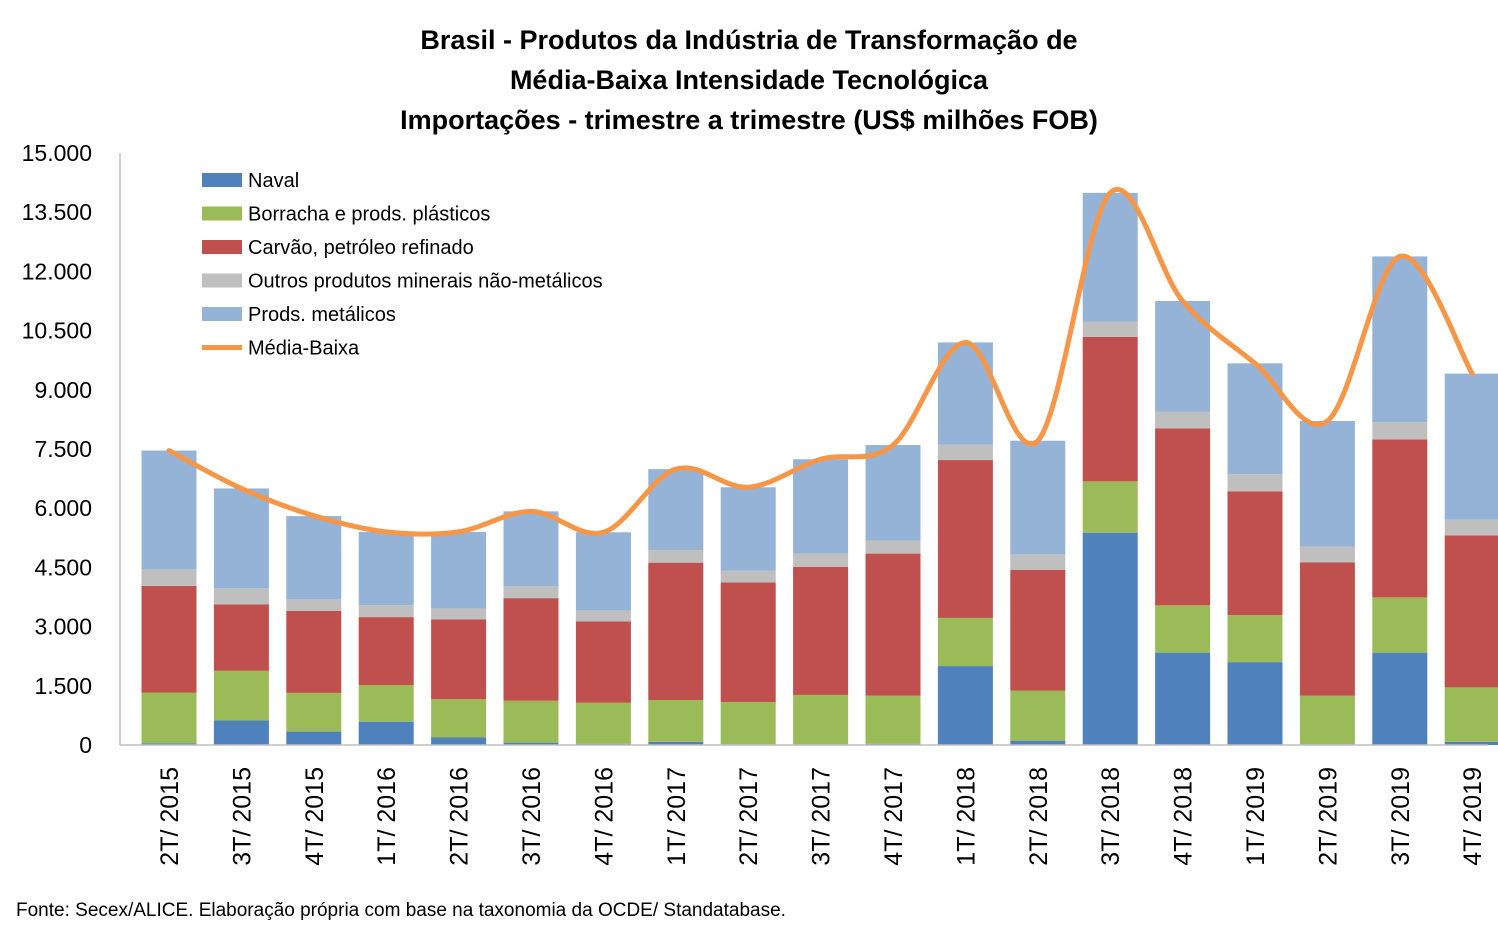 This screenshot has width=1498, height=929. I want to click on y-tick-label-10: 15.000, so click(57, 153).